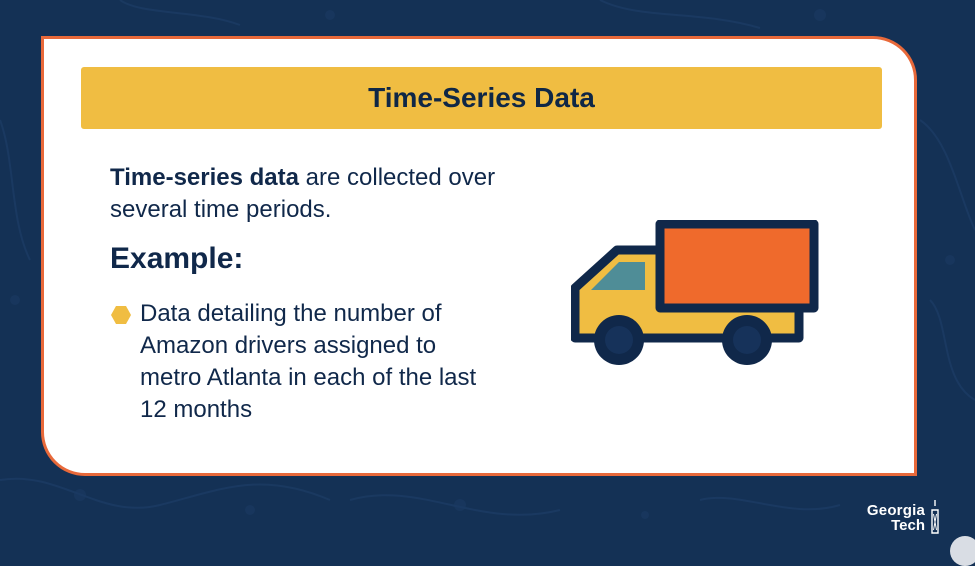 The height and width of the screenshot is (566, 975). I want to click on definition-term: Time-series data, so click(204, 177).